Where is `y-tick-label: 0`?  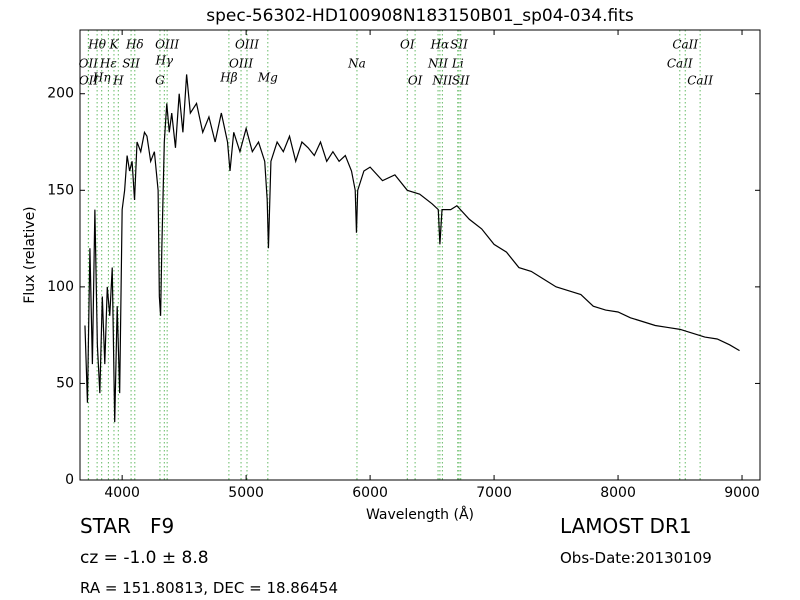
y-tick-label: 0 is located at coordinates (69, 480).